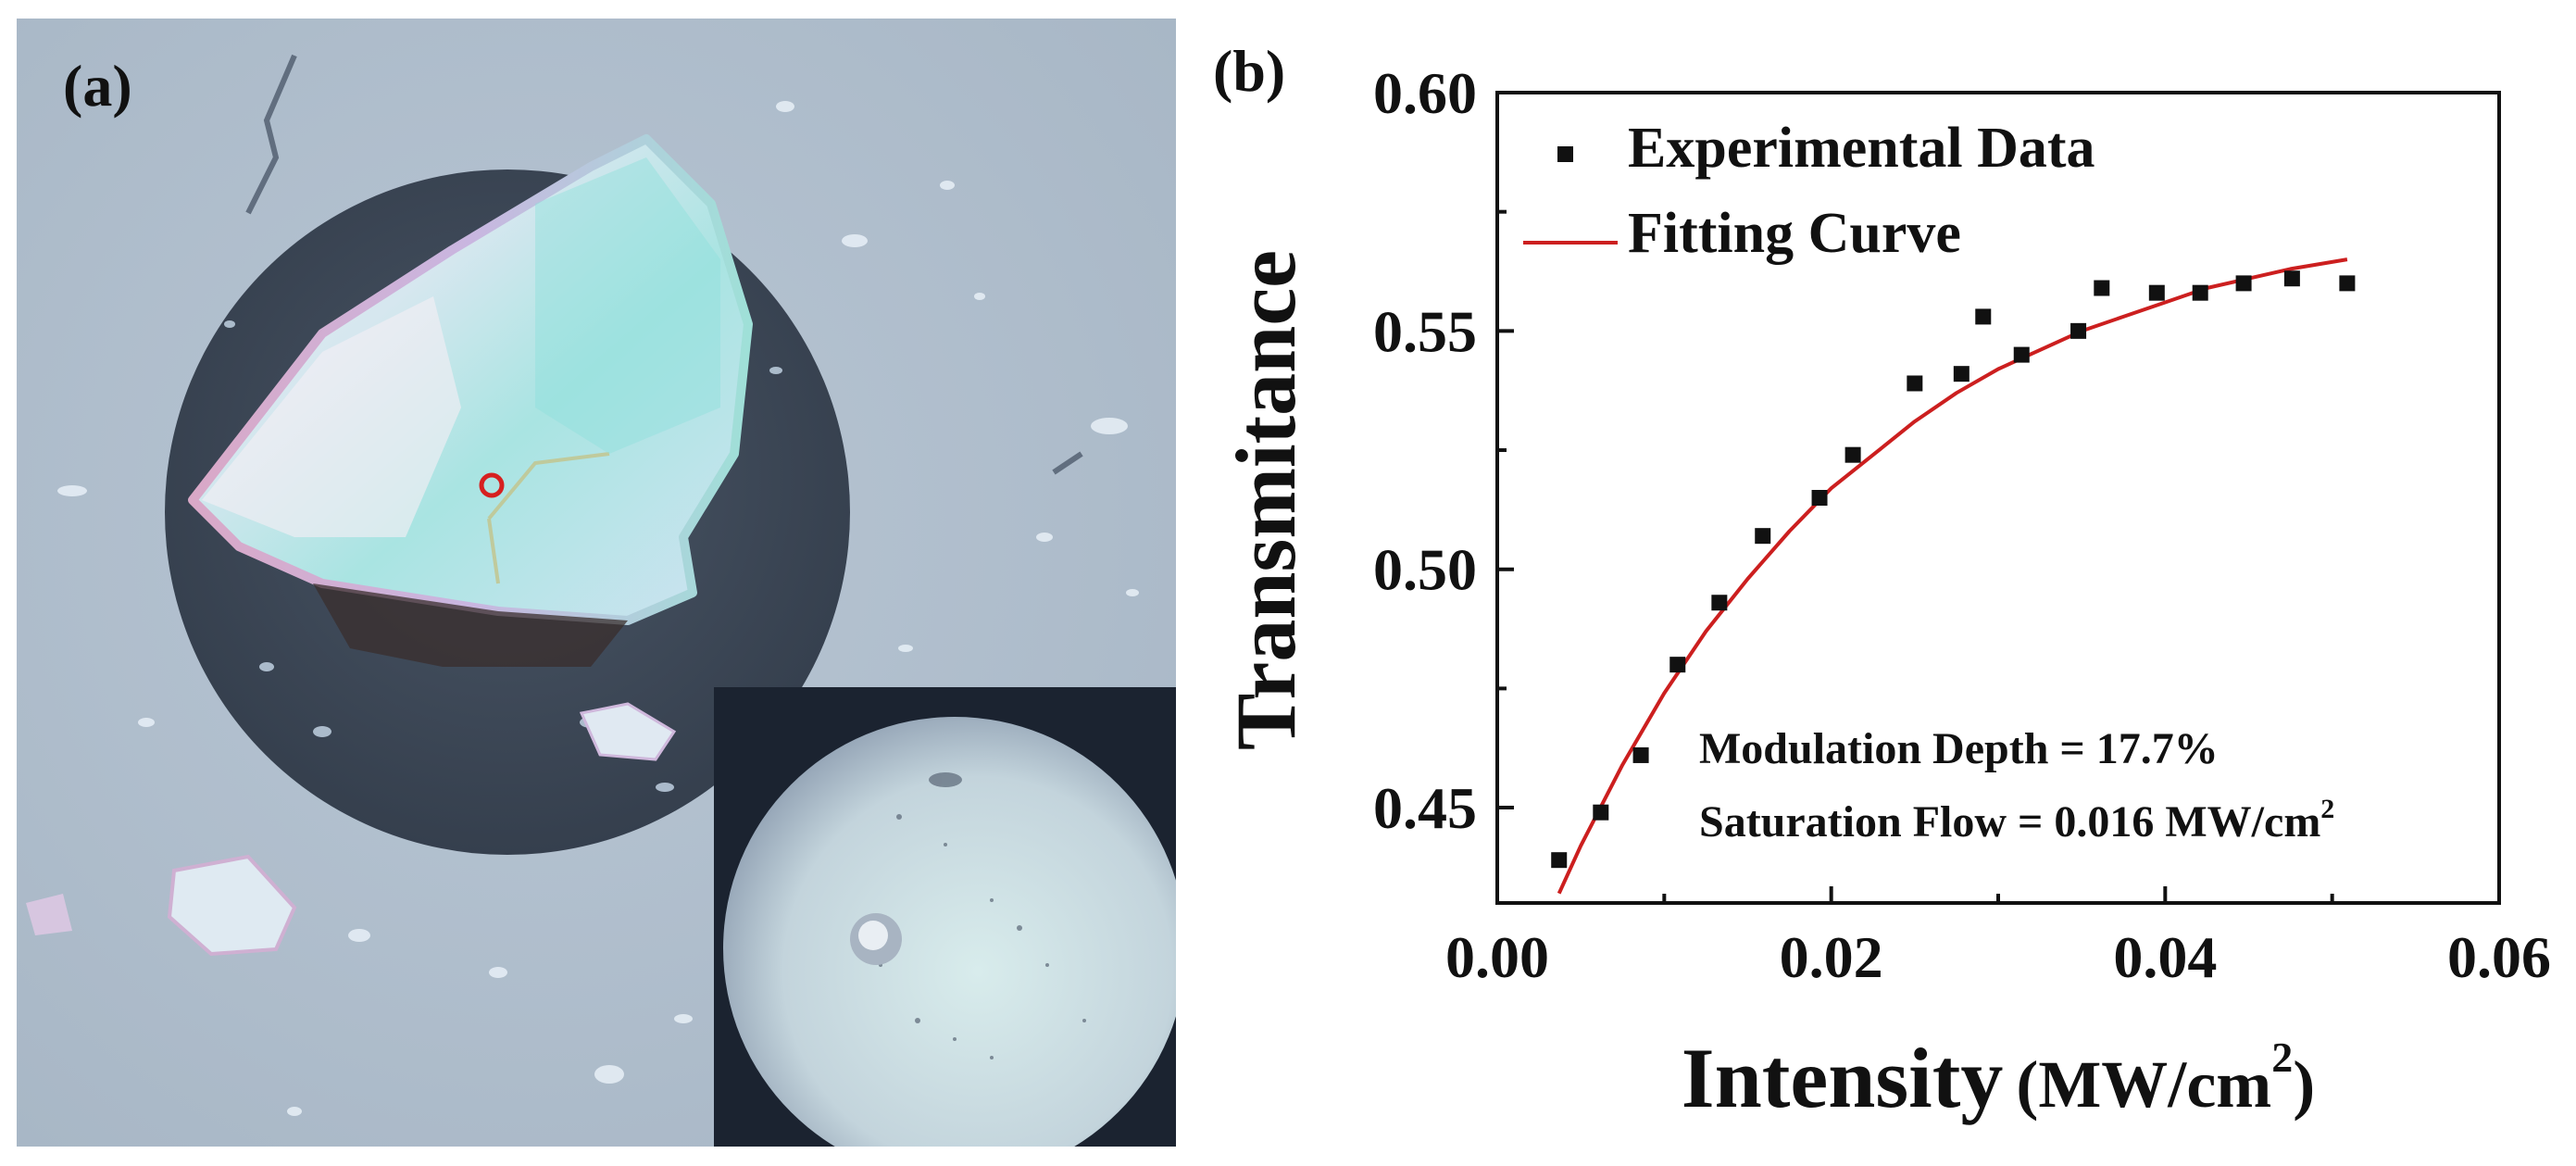 Image resolution: width=2576 pixels, height=1166 pixels. Describe the element at coordinates (2165, 957) in the screenshot. I see `x-tick-label: 0.04` at that location.